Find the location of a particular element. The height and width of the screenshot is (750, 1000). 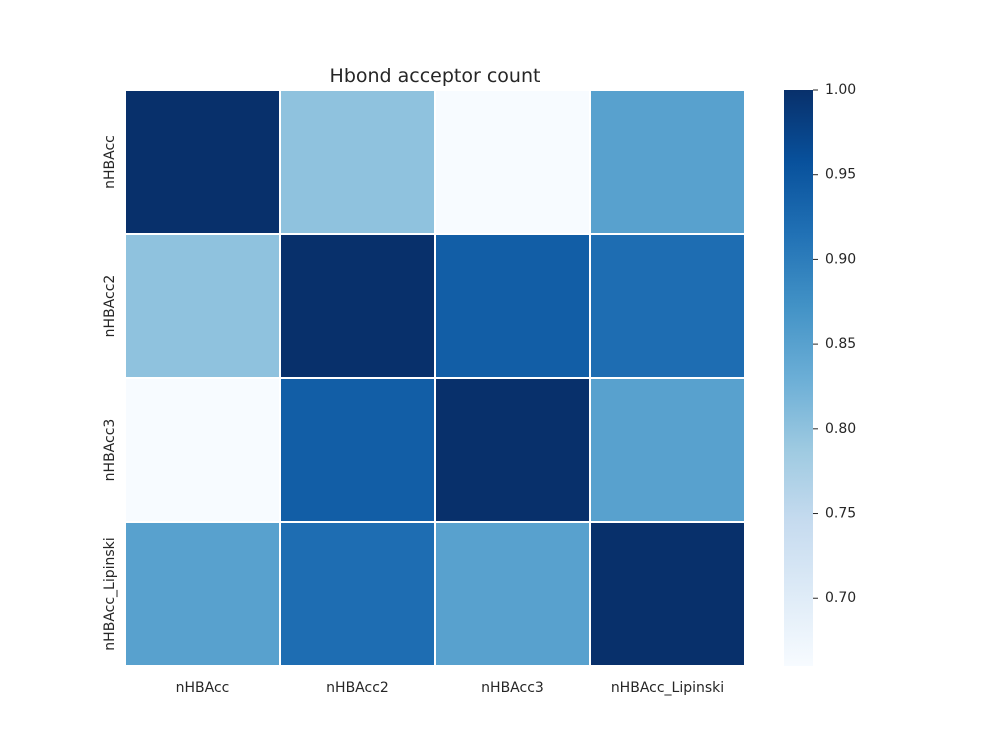

y-tick-label: nHBAcc is located at coordinates (110, 162).